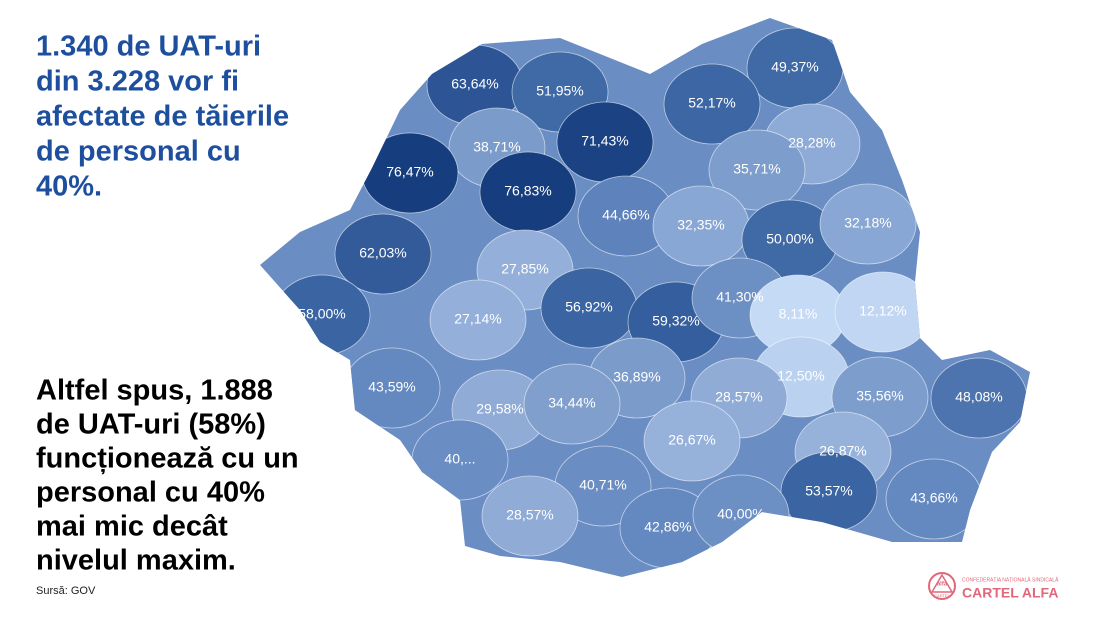 The width and height of the screenshot is (1100, 624). Describe the element at coordinates (132, 527) in the screenshot. I see `body-line: mai mic decât` at that location.